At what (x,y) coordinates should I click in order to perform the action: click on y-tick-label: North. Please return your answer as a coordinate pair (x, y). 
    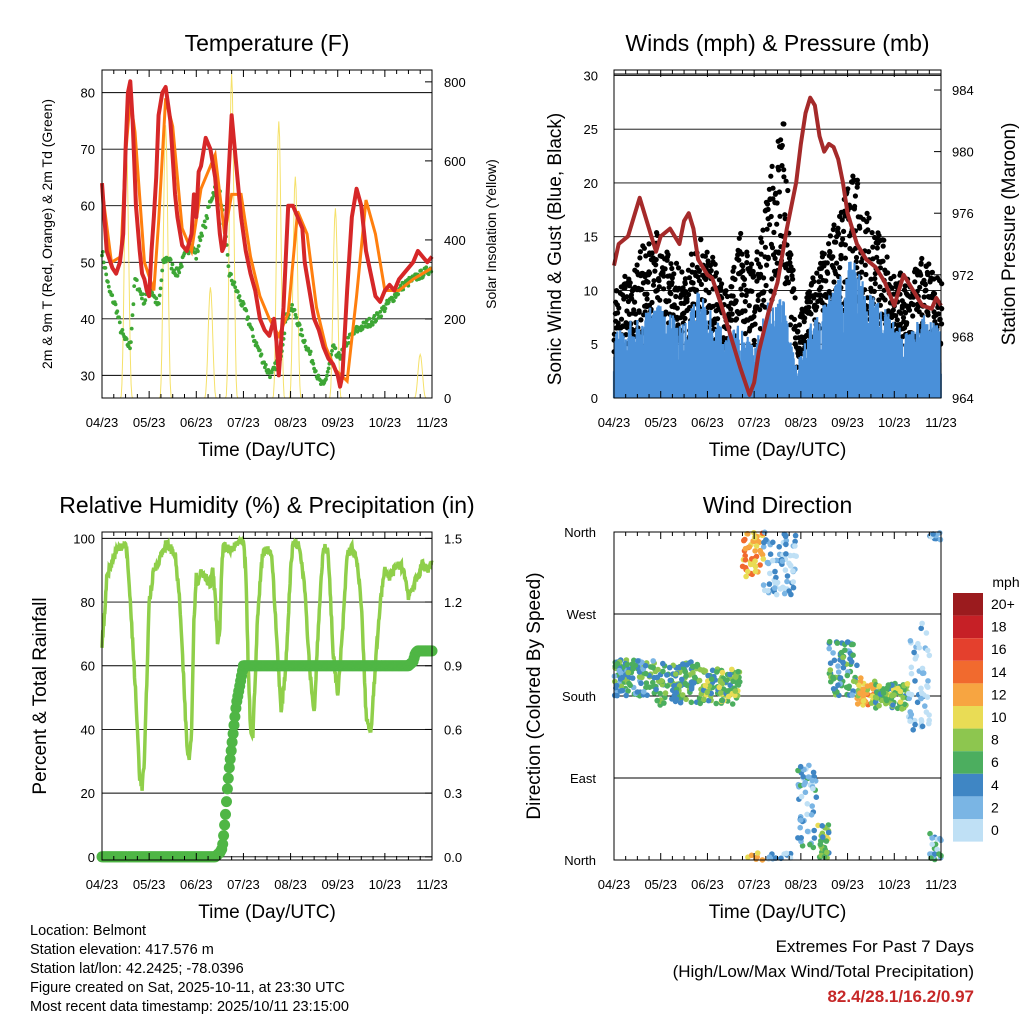
    Looking at the image, I should click on (580, 860).